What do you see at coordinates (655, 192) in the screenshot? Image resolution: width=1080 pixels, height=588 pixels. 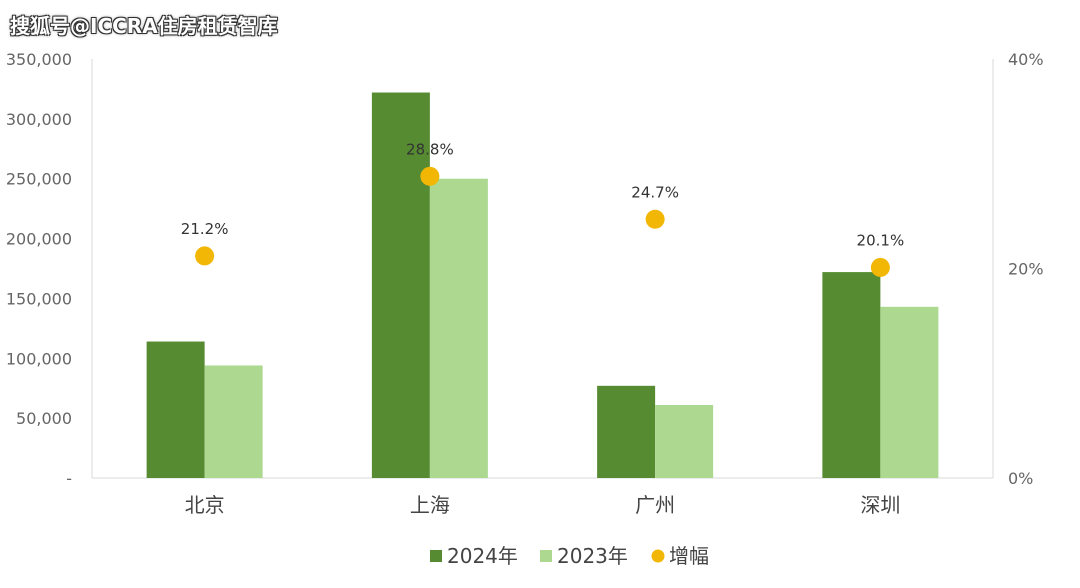 I see `growth-data-label: 24.7%` at bounding box center [655, 192].